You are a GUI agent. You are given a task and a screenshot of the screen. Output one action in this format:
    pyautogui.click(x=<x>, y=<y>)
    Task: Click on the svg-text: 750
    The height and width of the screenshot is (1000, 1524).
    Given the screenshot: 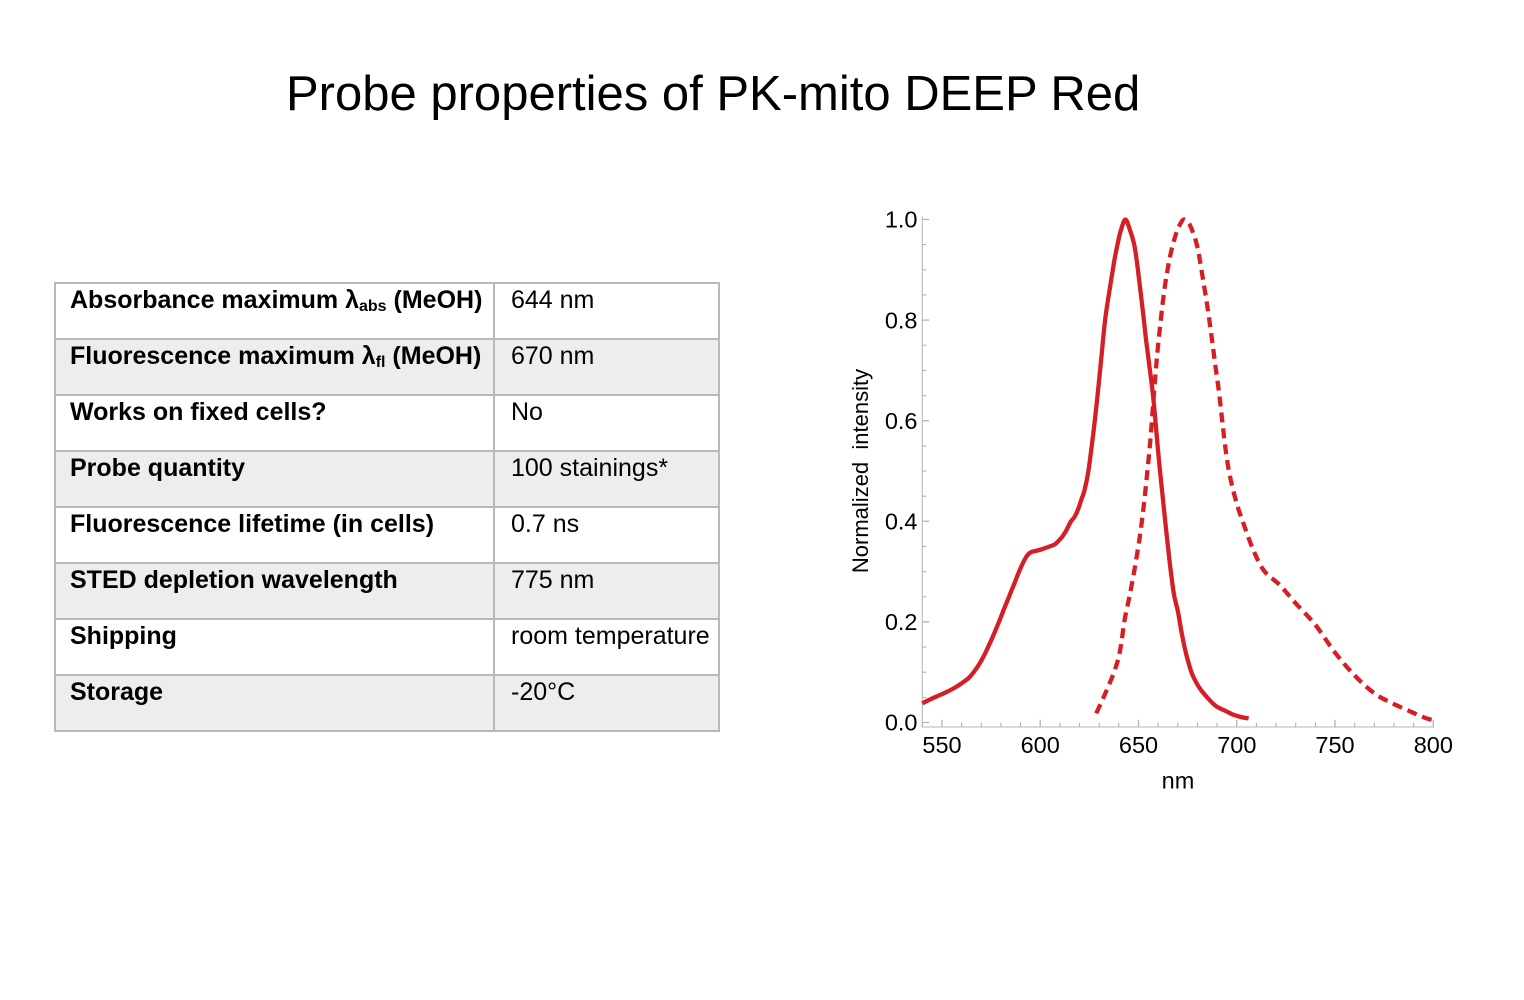 What is the action you would take?
    pyautogui.click(x=1334, y=745)
    